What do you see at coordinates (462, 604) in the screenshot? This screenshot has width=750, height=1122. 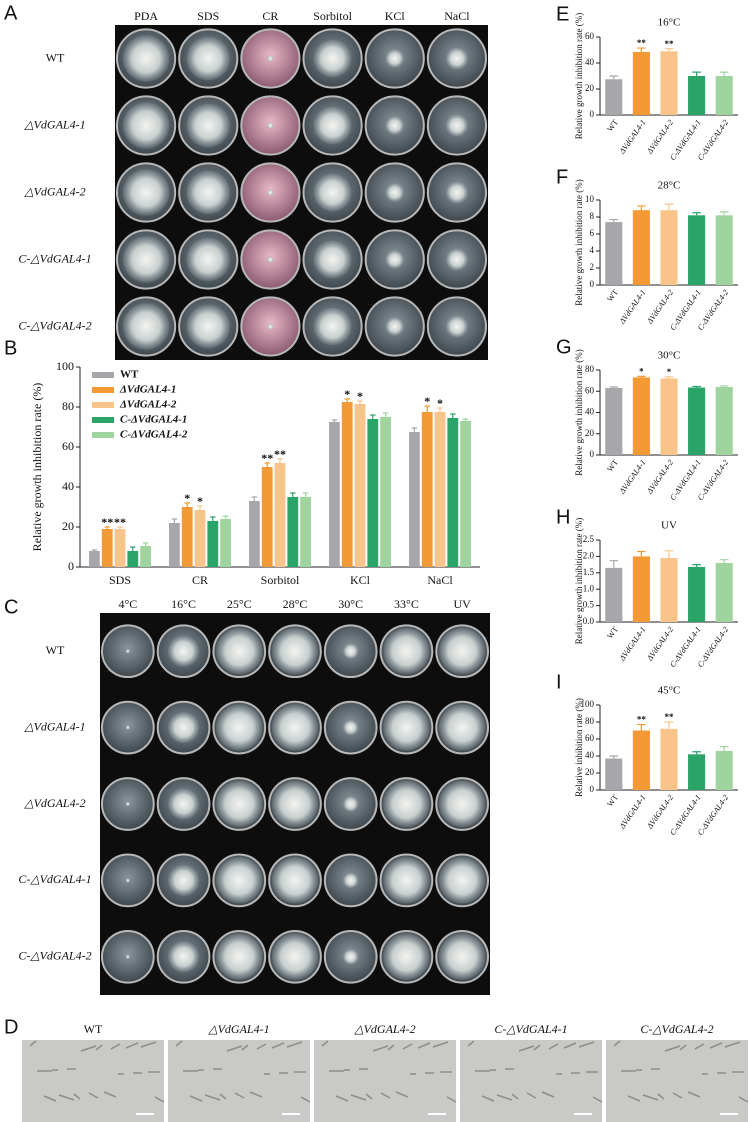 I see `column-label: UV` at bounding box center [462, 604].